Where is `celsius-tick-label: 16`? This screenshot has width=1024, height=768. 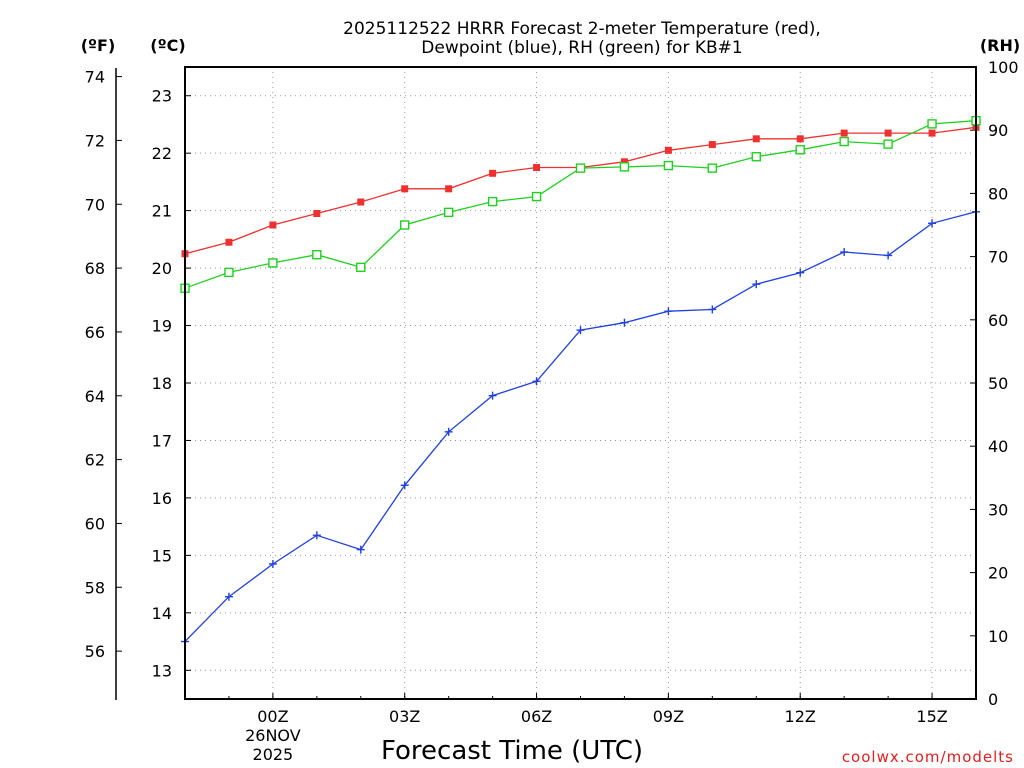
celsius-tick-label: 16 is located at coordinates (162, 498).